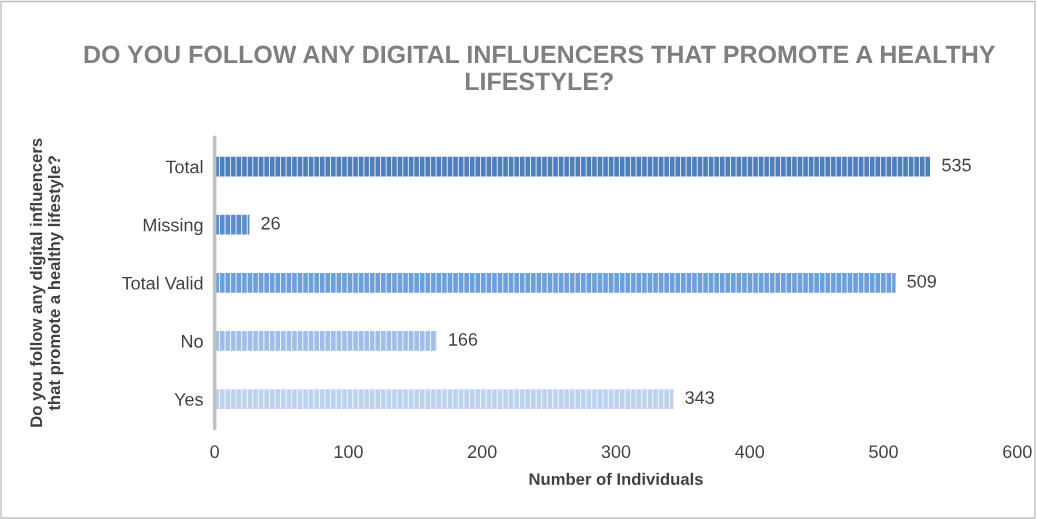  I want to click on x-tick-label: 500, so click(883, 452).